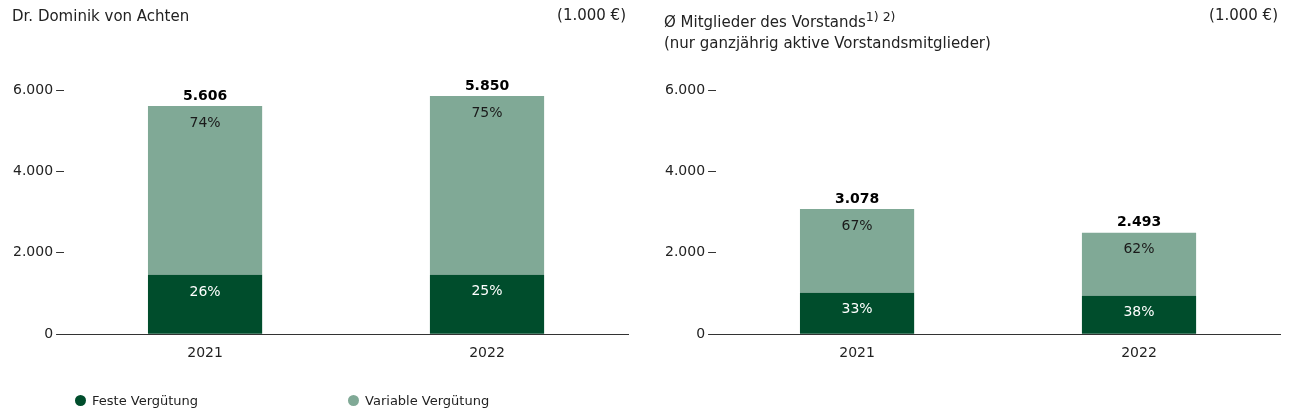  What do you see at coordinates (205, 121) in the screenshot?
I see `annotation: 74%` at bounding box center [205, 121].